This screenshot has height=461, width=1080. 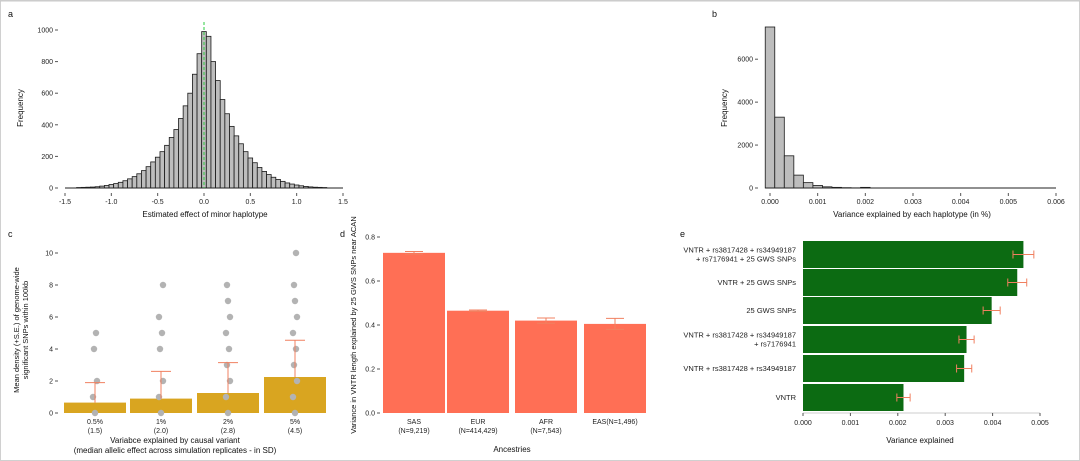 I want to click on panel-a-xtick-label: -1.5, so click(x=65, y=202).